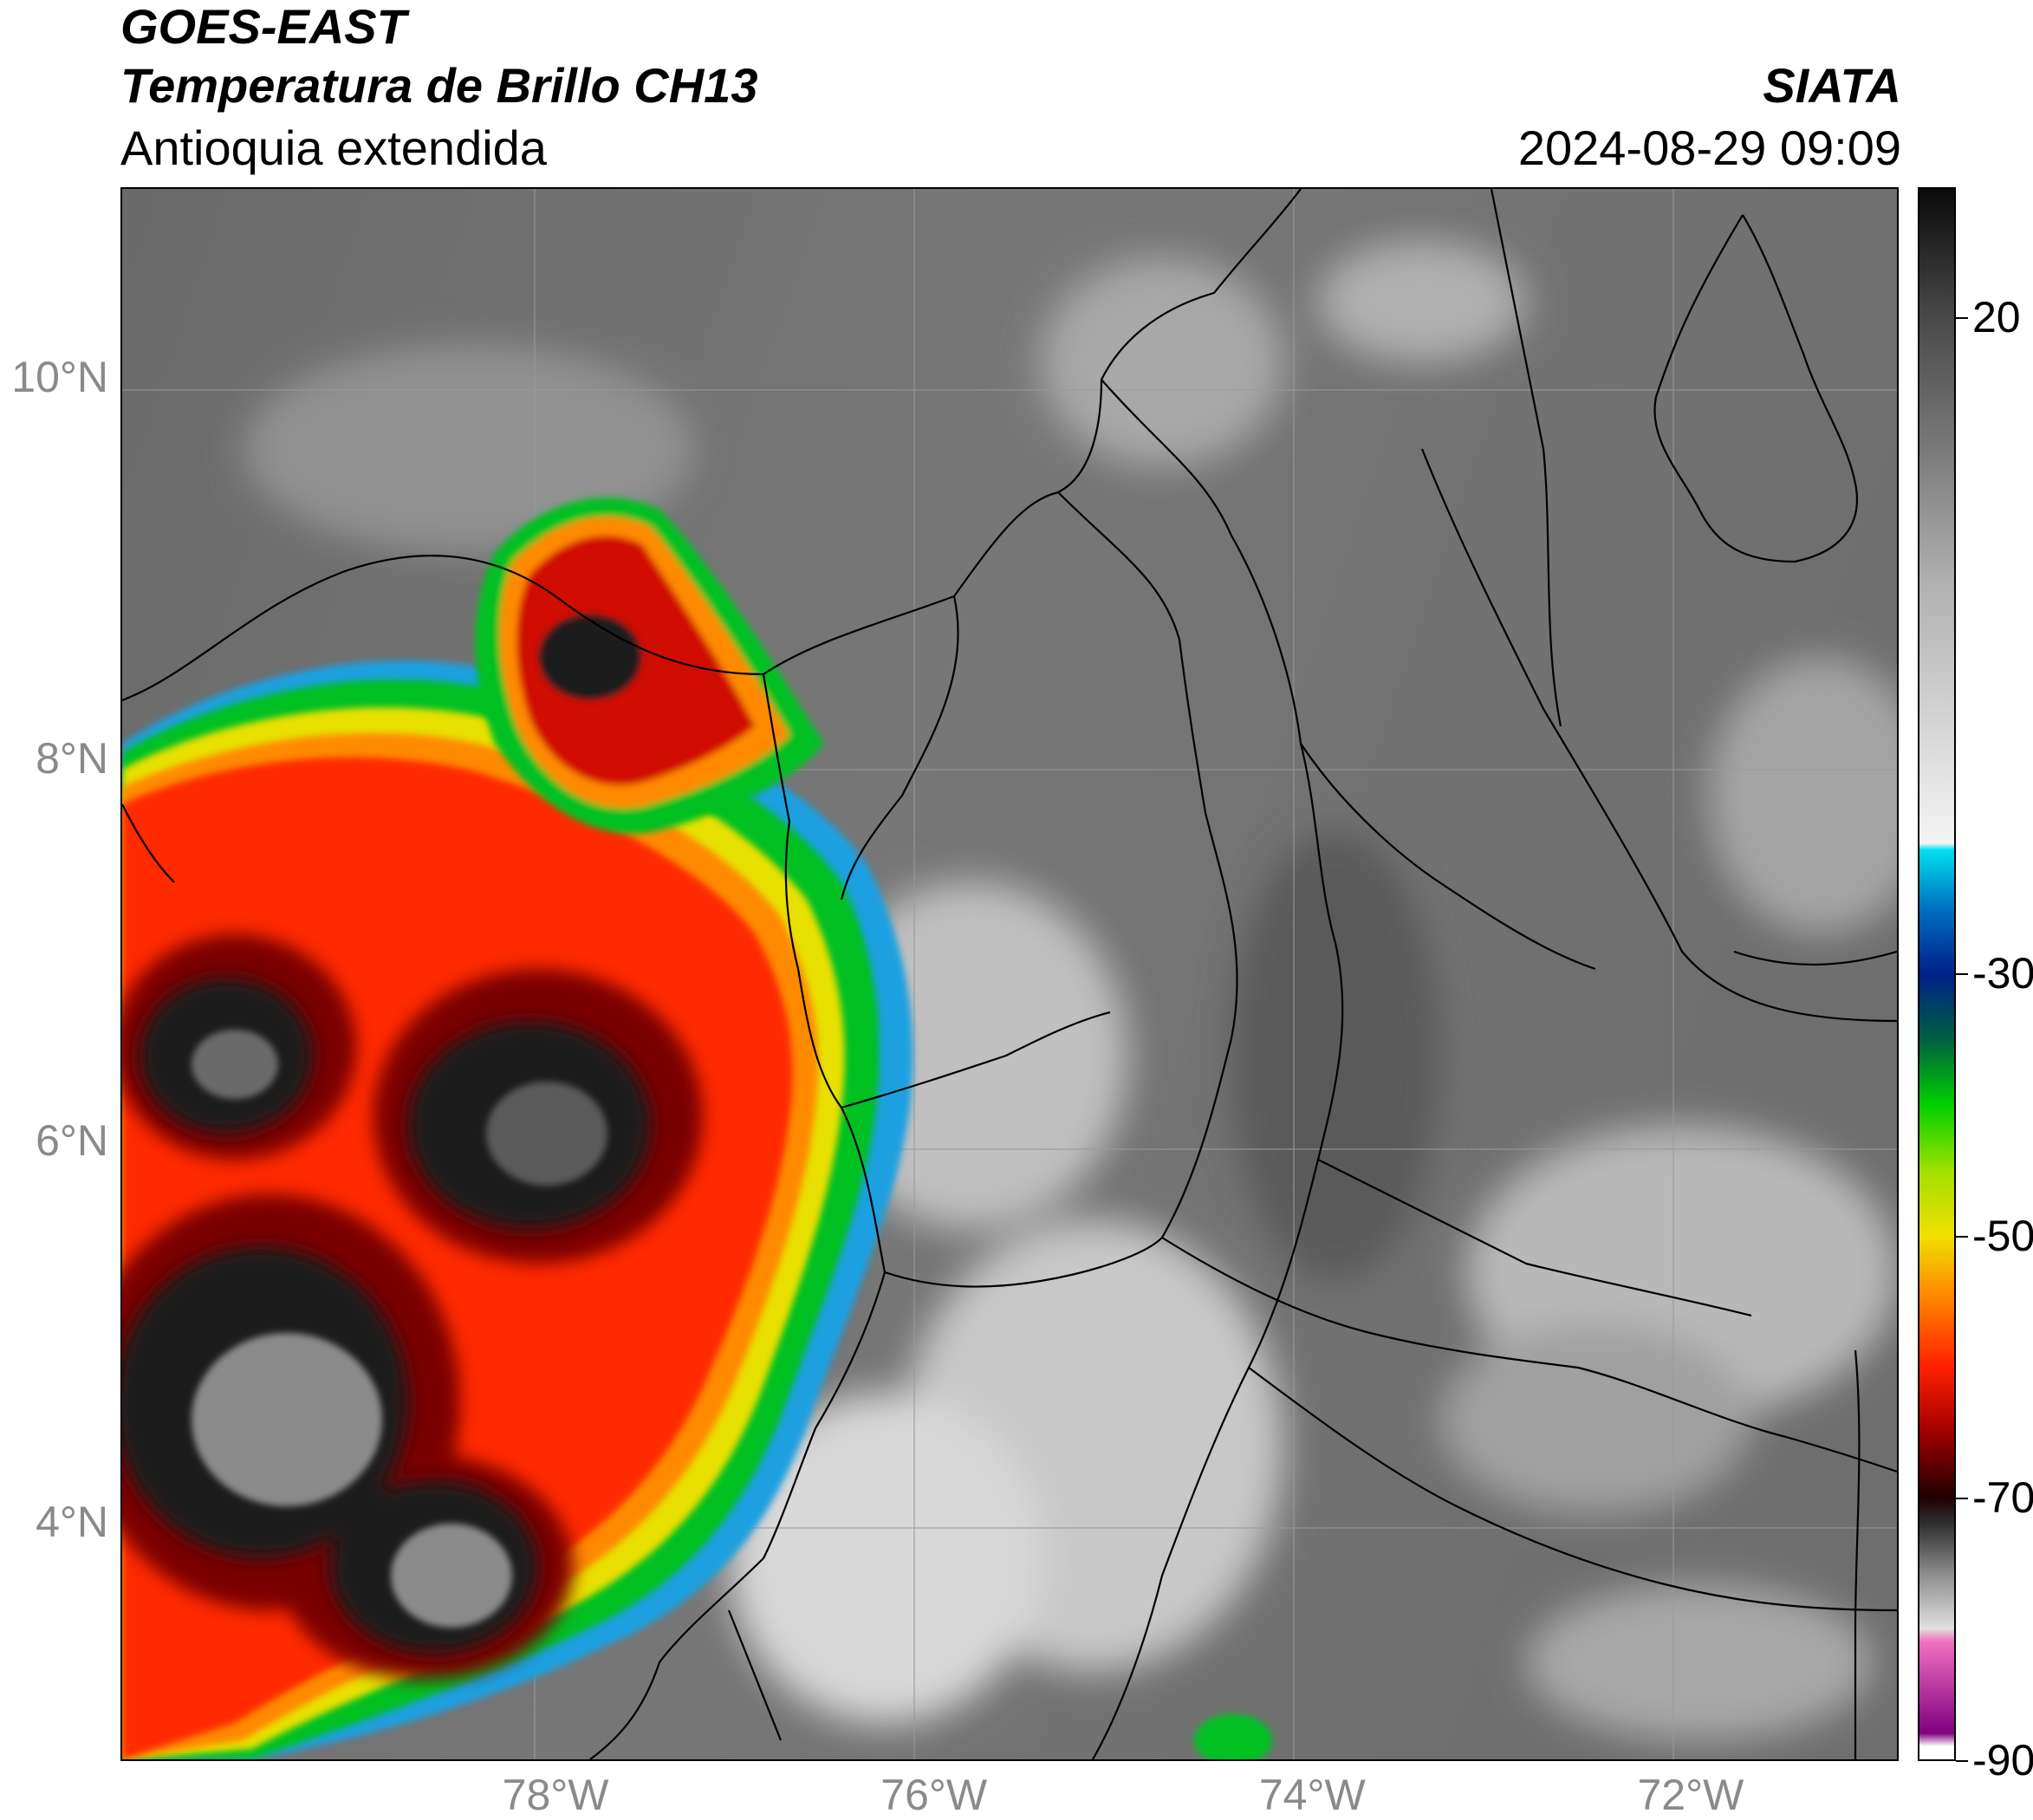 This screenshot has width=2033, height=1820. What do you see at coordinates (1832, 85) in the screenshot?
I see `organization-label: SIATA` at bounding box center [1832, 85].